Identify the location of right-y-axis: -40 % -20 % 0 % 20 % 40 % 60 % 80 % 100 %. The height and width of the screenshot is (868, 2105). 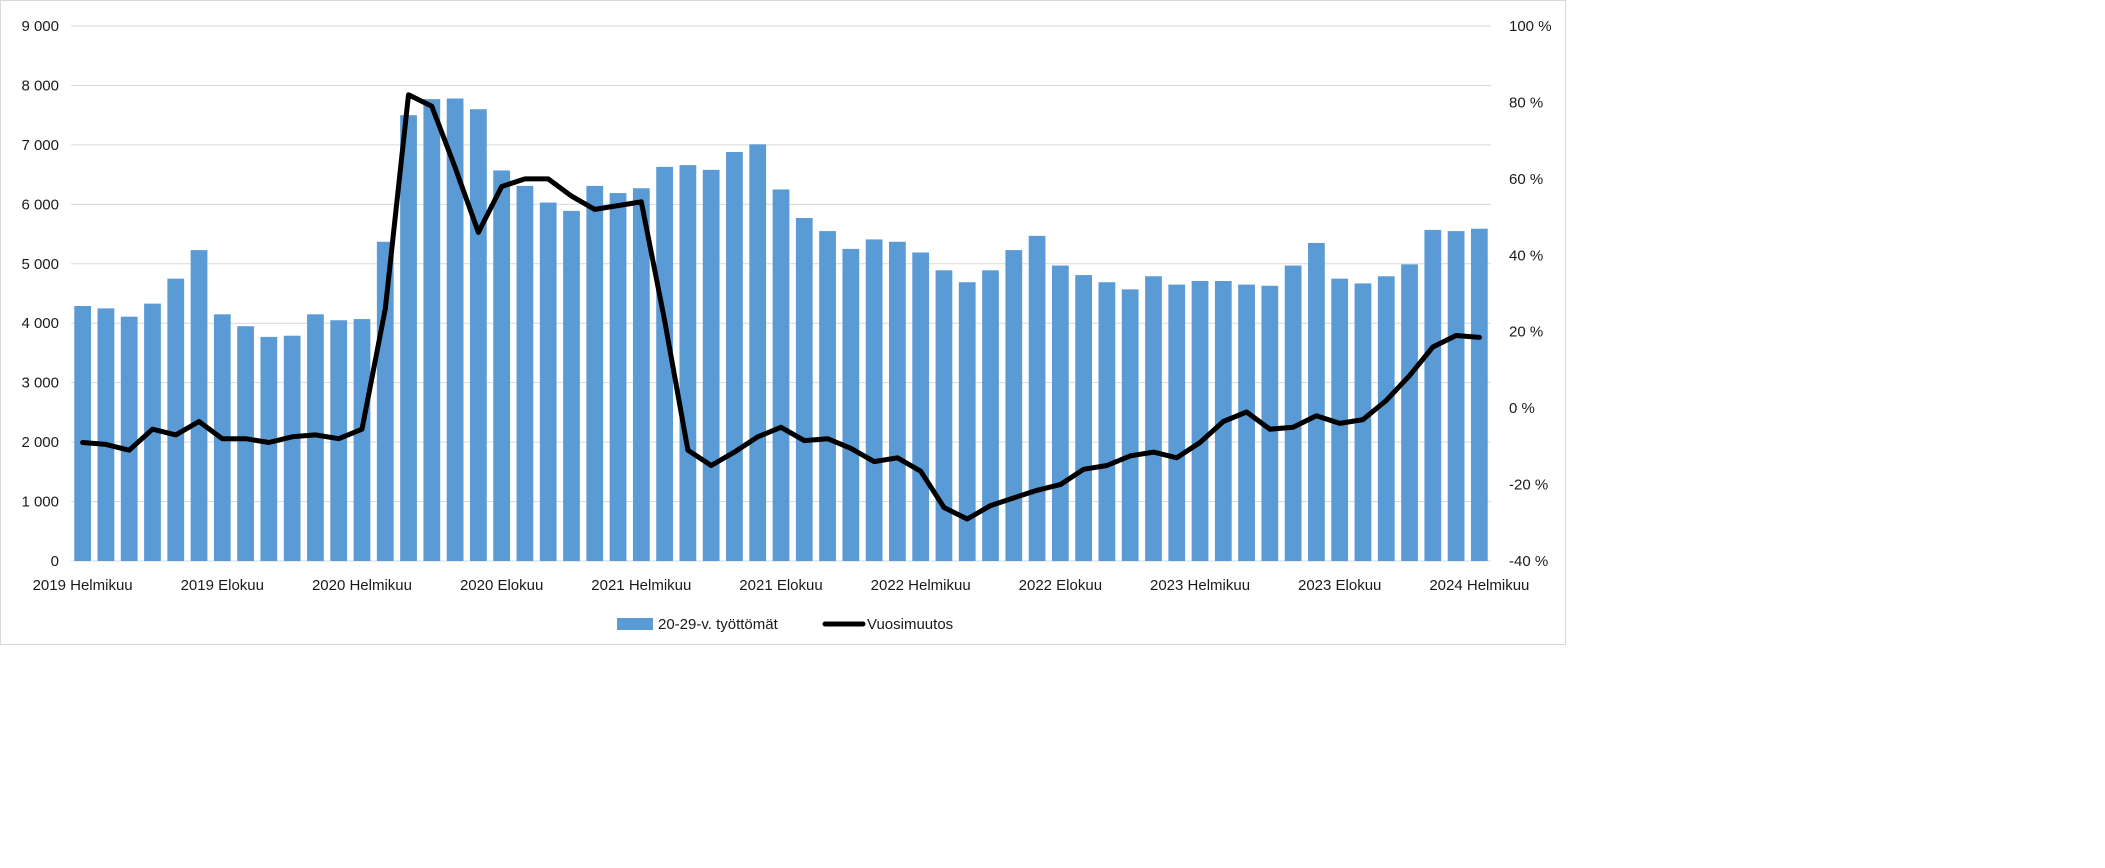
(1530, 294).